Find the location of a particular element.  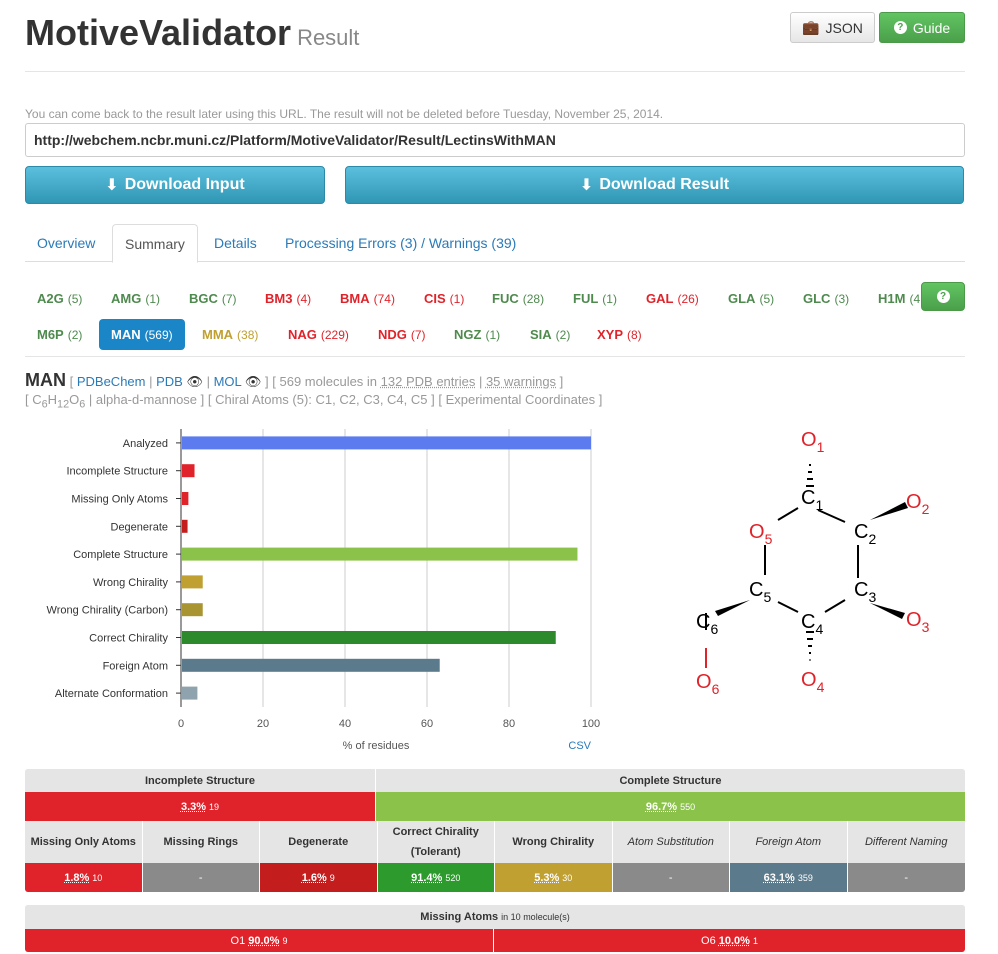

atom-o1: O1 is located at coordinates (813, 442).